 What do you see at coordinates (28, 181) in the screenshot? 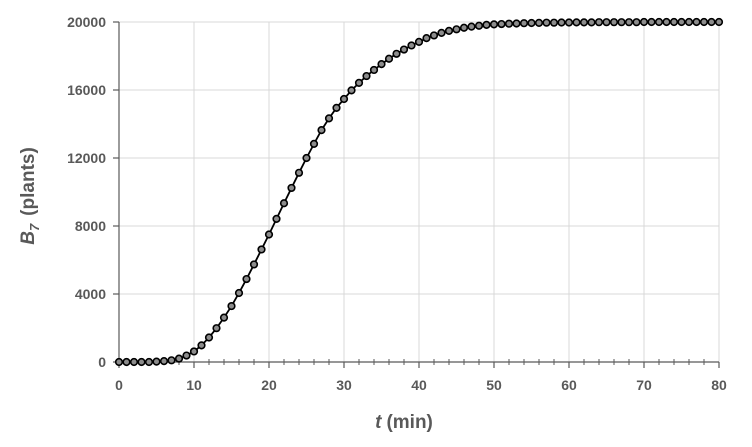
I see `y-axis-unit: (plants)` at bounding box center [28, 181].